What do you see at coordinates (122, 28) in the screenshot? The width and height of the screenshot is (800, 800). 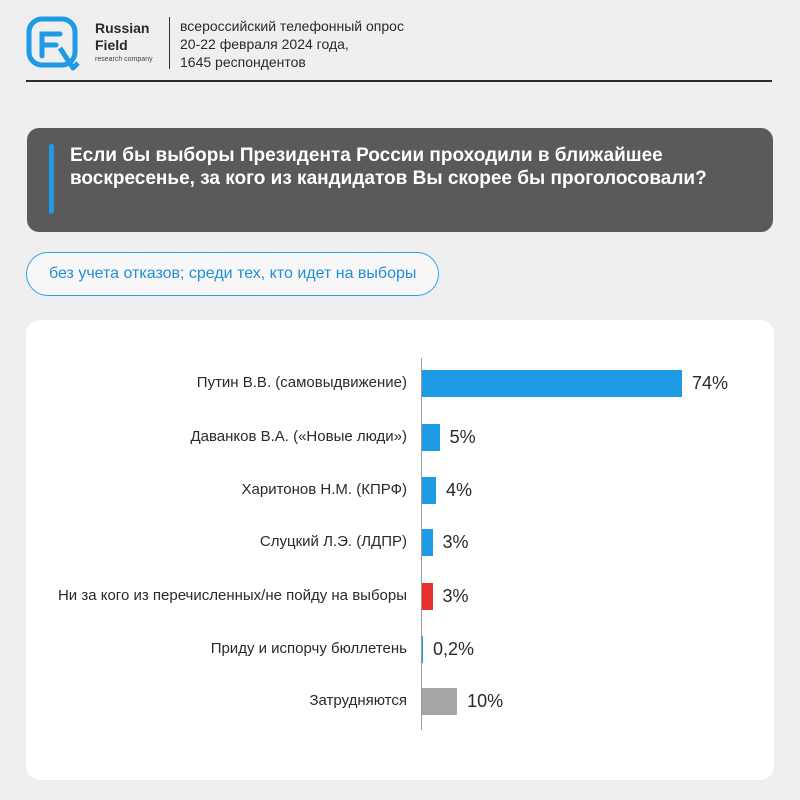 I see `brand-line-1: Russian` at bounding box center [122, 28].